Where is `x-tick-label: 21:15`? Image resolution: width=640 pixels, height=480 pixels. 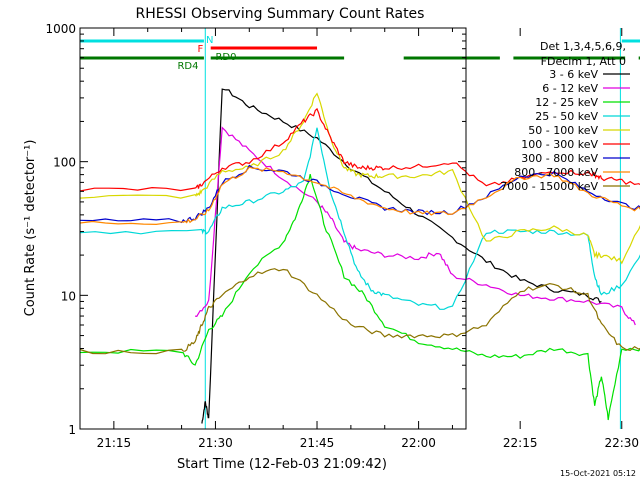
x-tick-label: 21:15 is located at coordinates (114, 443).